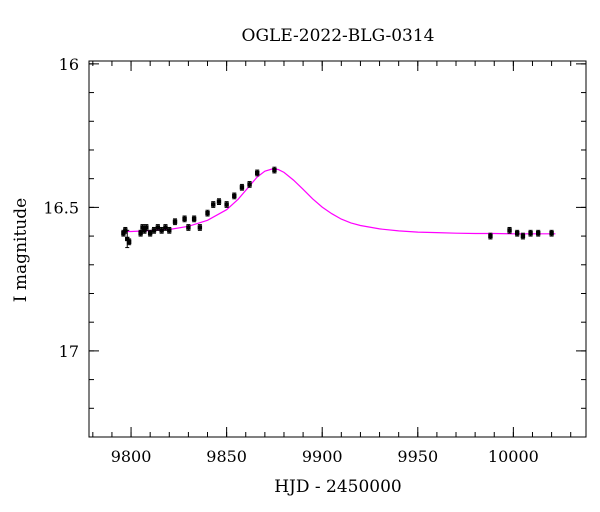 The image size is (600, 512). Describe the element at coordinates (322, 456) in the screenshot. I see `x-tick-label: 9900` at that location.